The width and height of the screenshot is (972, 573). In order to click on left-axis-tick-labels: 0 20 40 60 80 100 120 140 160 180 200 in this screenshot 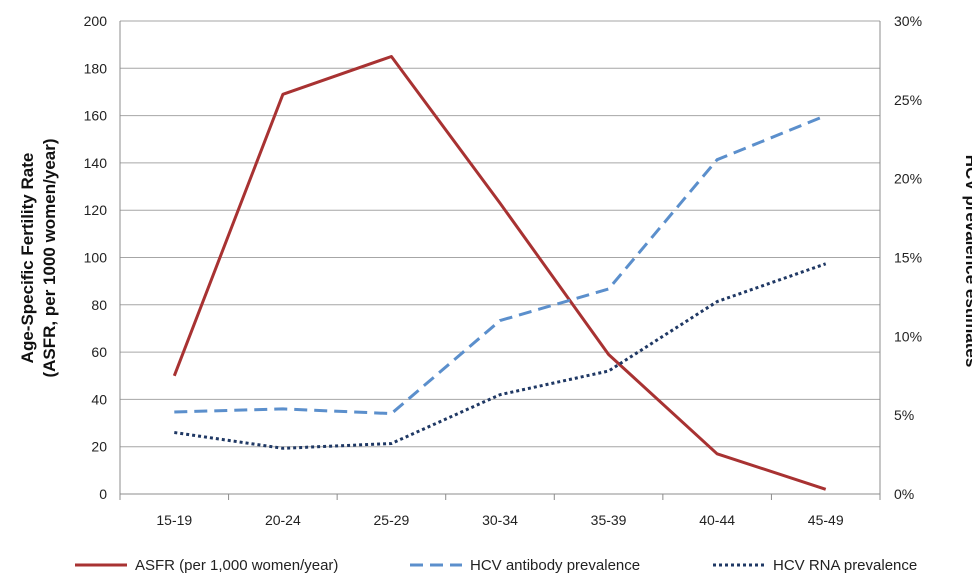, I will do `click(96, 257)`.